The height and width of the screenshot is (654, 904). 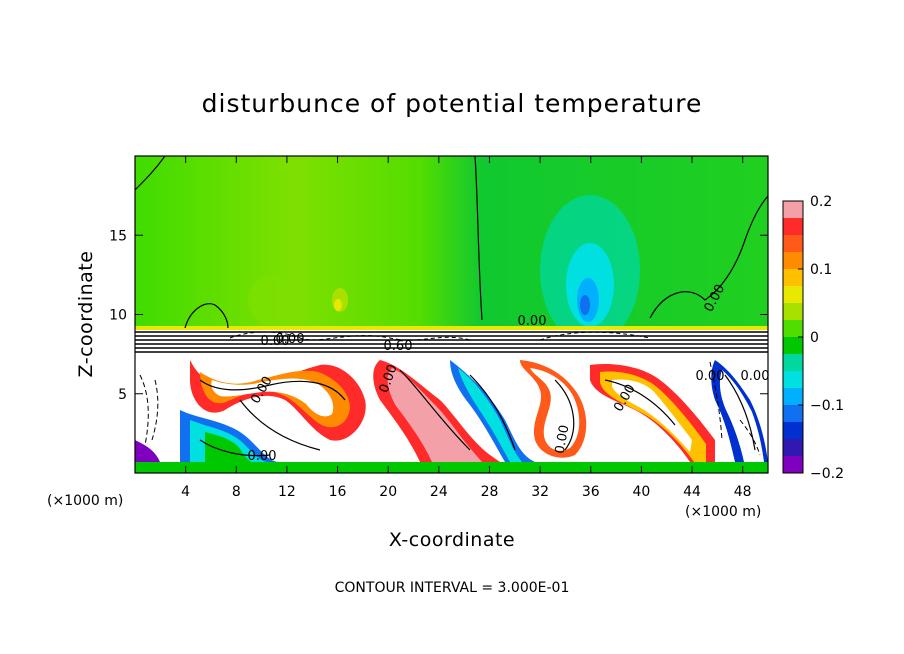 What do you see at coordinates (398, 346) in the screenshot?
I see `contour-label: 0.60` at bounding box center [398, 346].